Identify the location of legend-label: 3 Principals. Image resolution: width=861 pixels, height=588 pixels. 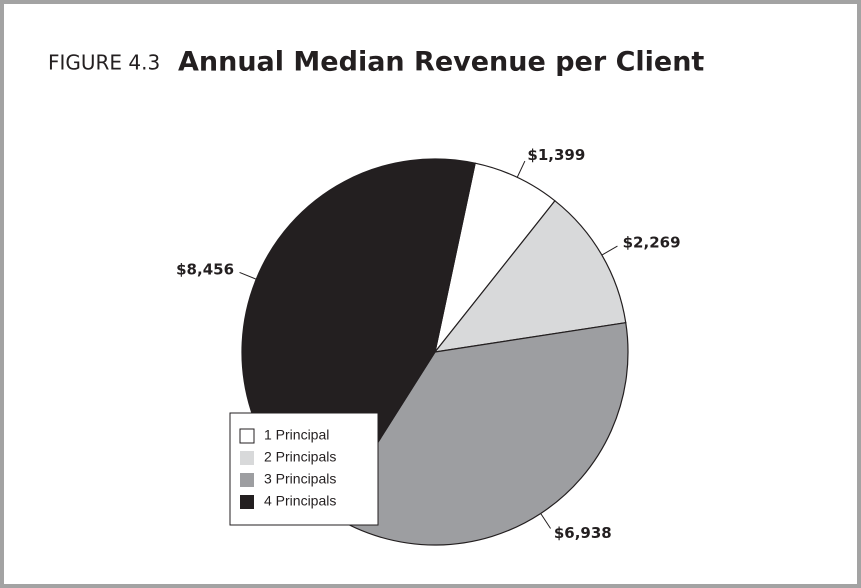
(300, 479).